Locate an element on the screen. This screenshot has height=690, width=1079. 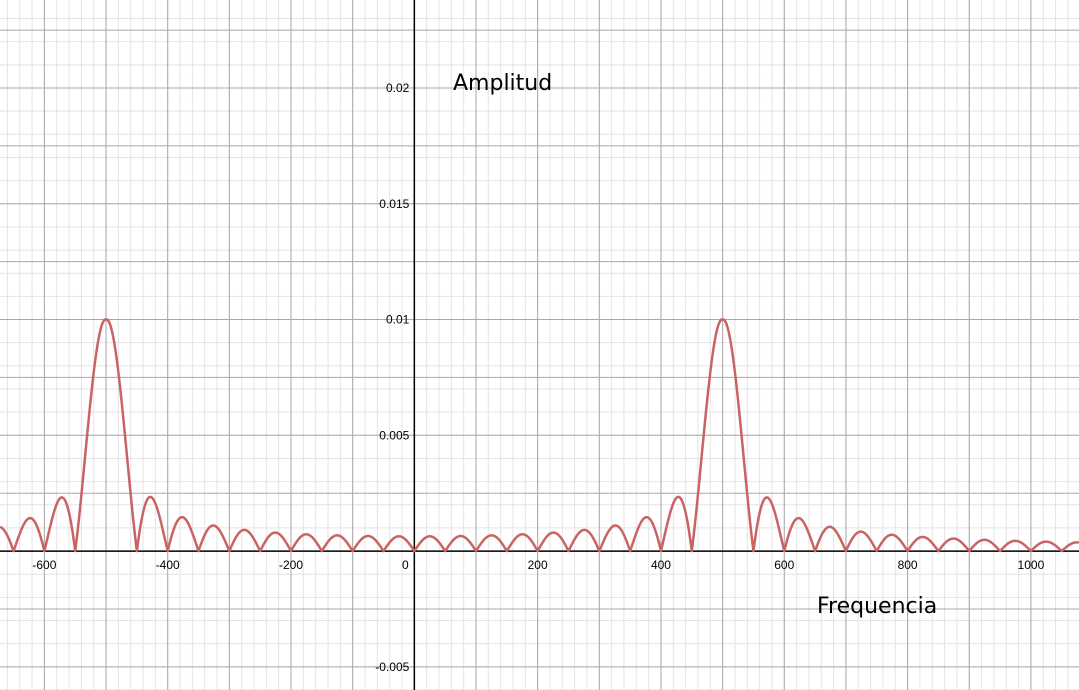
x-tick-label: -400 is located at coordinates (168, 565).